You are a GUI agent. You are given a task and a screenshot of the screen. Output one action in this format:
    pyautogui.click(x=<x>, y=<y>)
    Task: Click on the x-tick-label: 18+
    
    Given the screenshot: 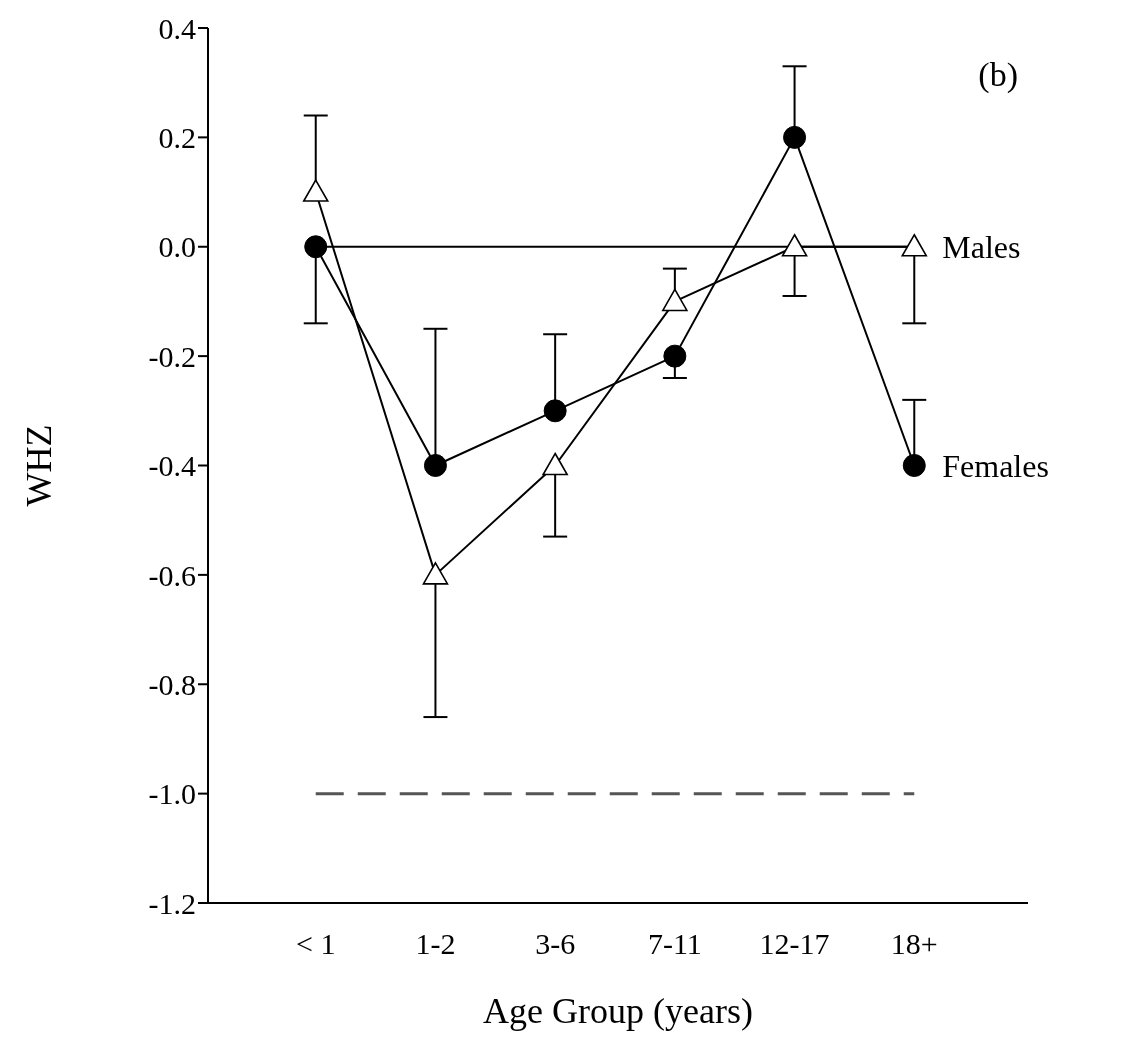 What is the action you would take?
    pyautogui.click(x=914, y=944)
    